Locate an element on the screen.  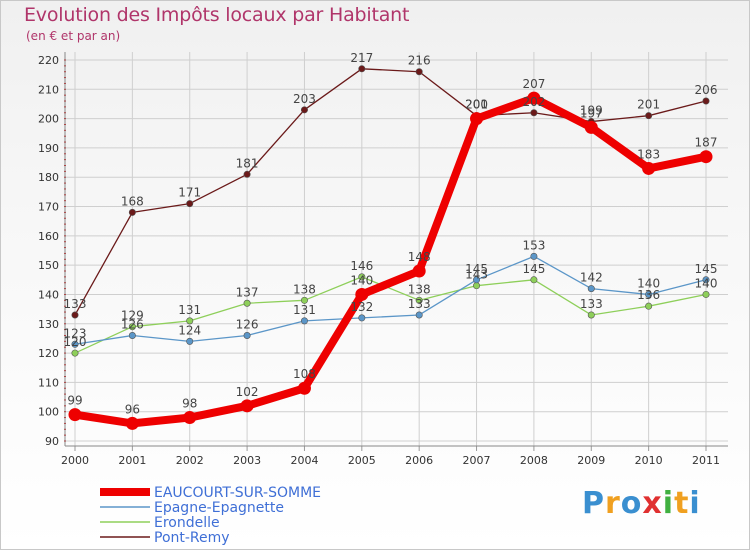
data-label: 153 is located at coordinates (533, 245).